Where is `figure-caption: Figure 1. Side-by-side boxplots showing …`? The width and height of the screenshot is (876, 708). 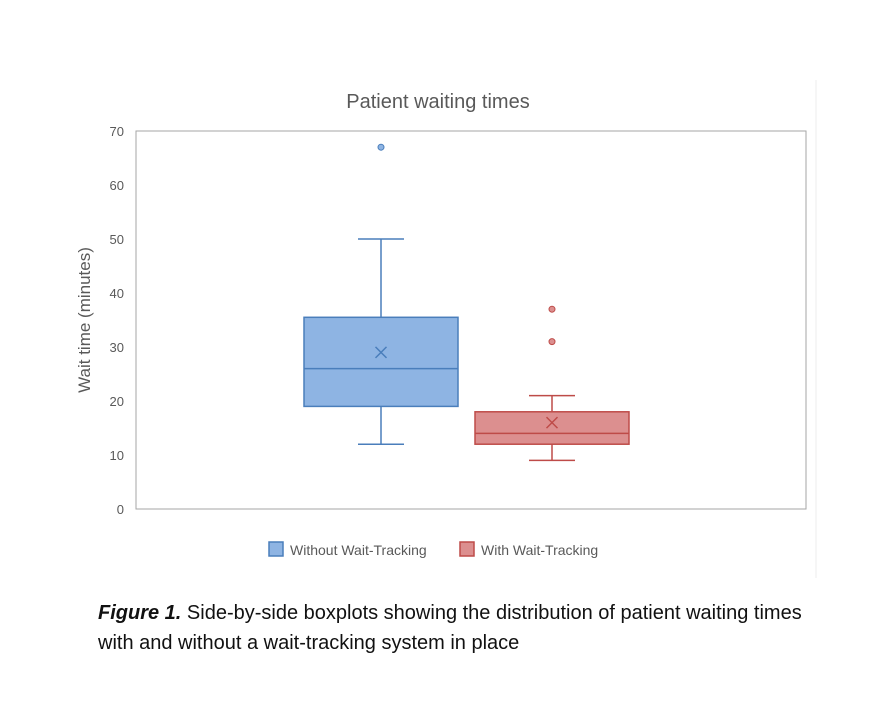 figure-caption: Figure 1. Side-by-side boxplots showing … is located at coordinates (458, 628).